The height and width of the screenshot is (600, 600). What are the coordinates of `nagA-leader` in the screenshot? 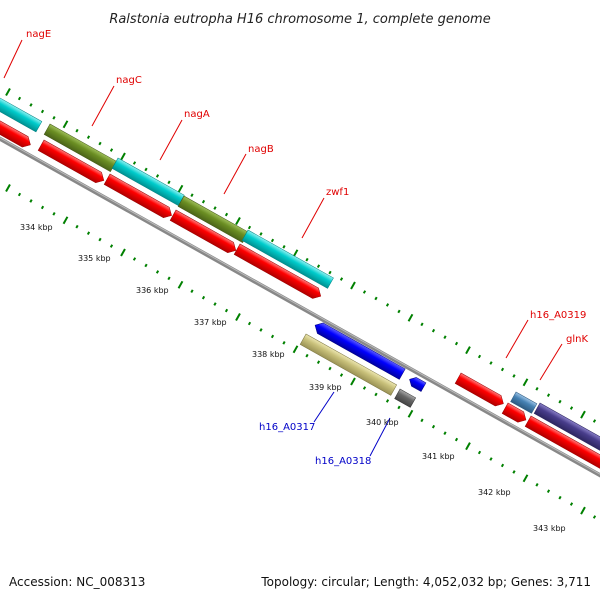 It's located at (171, 140).